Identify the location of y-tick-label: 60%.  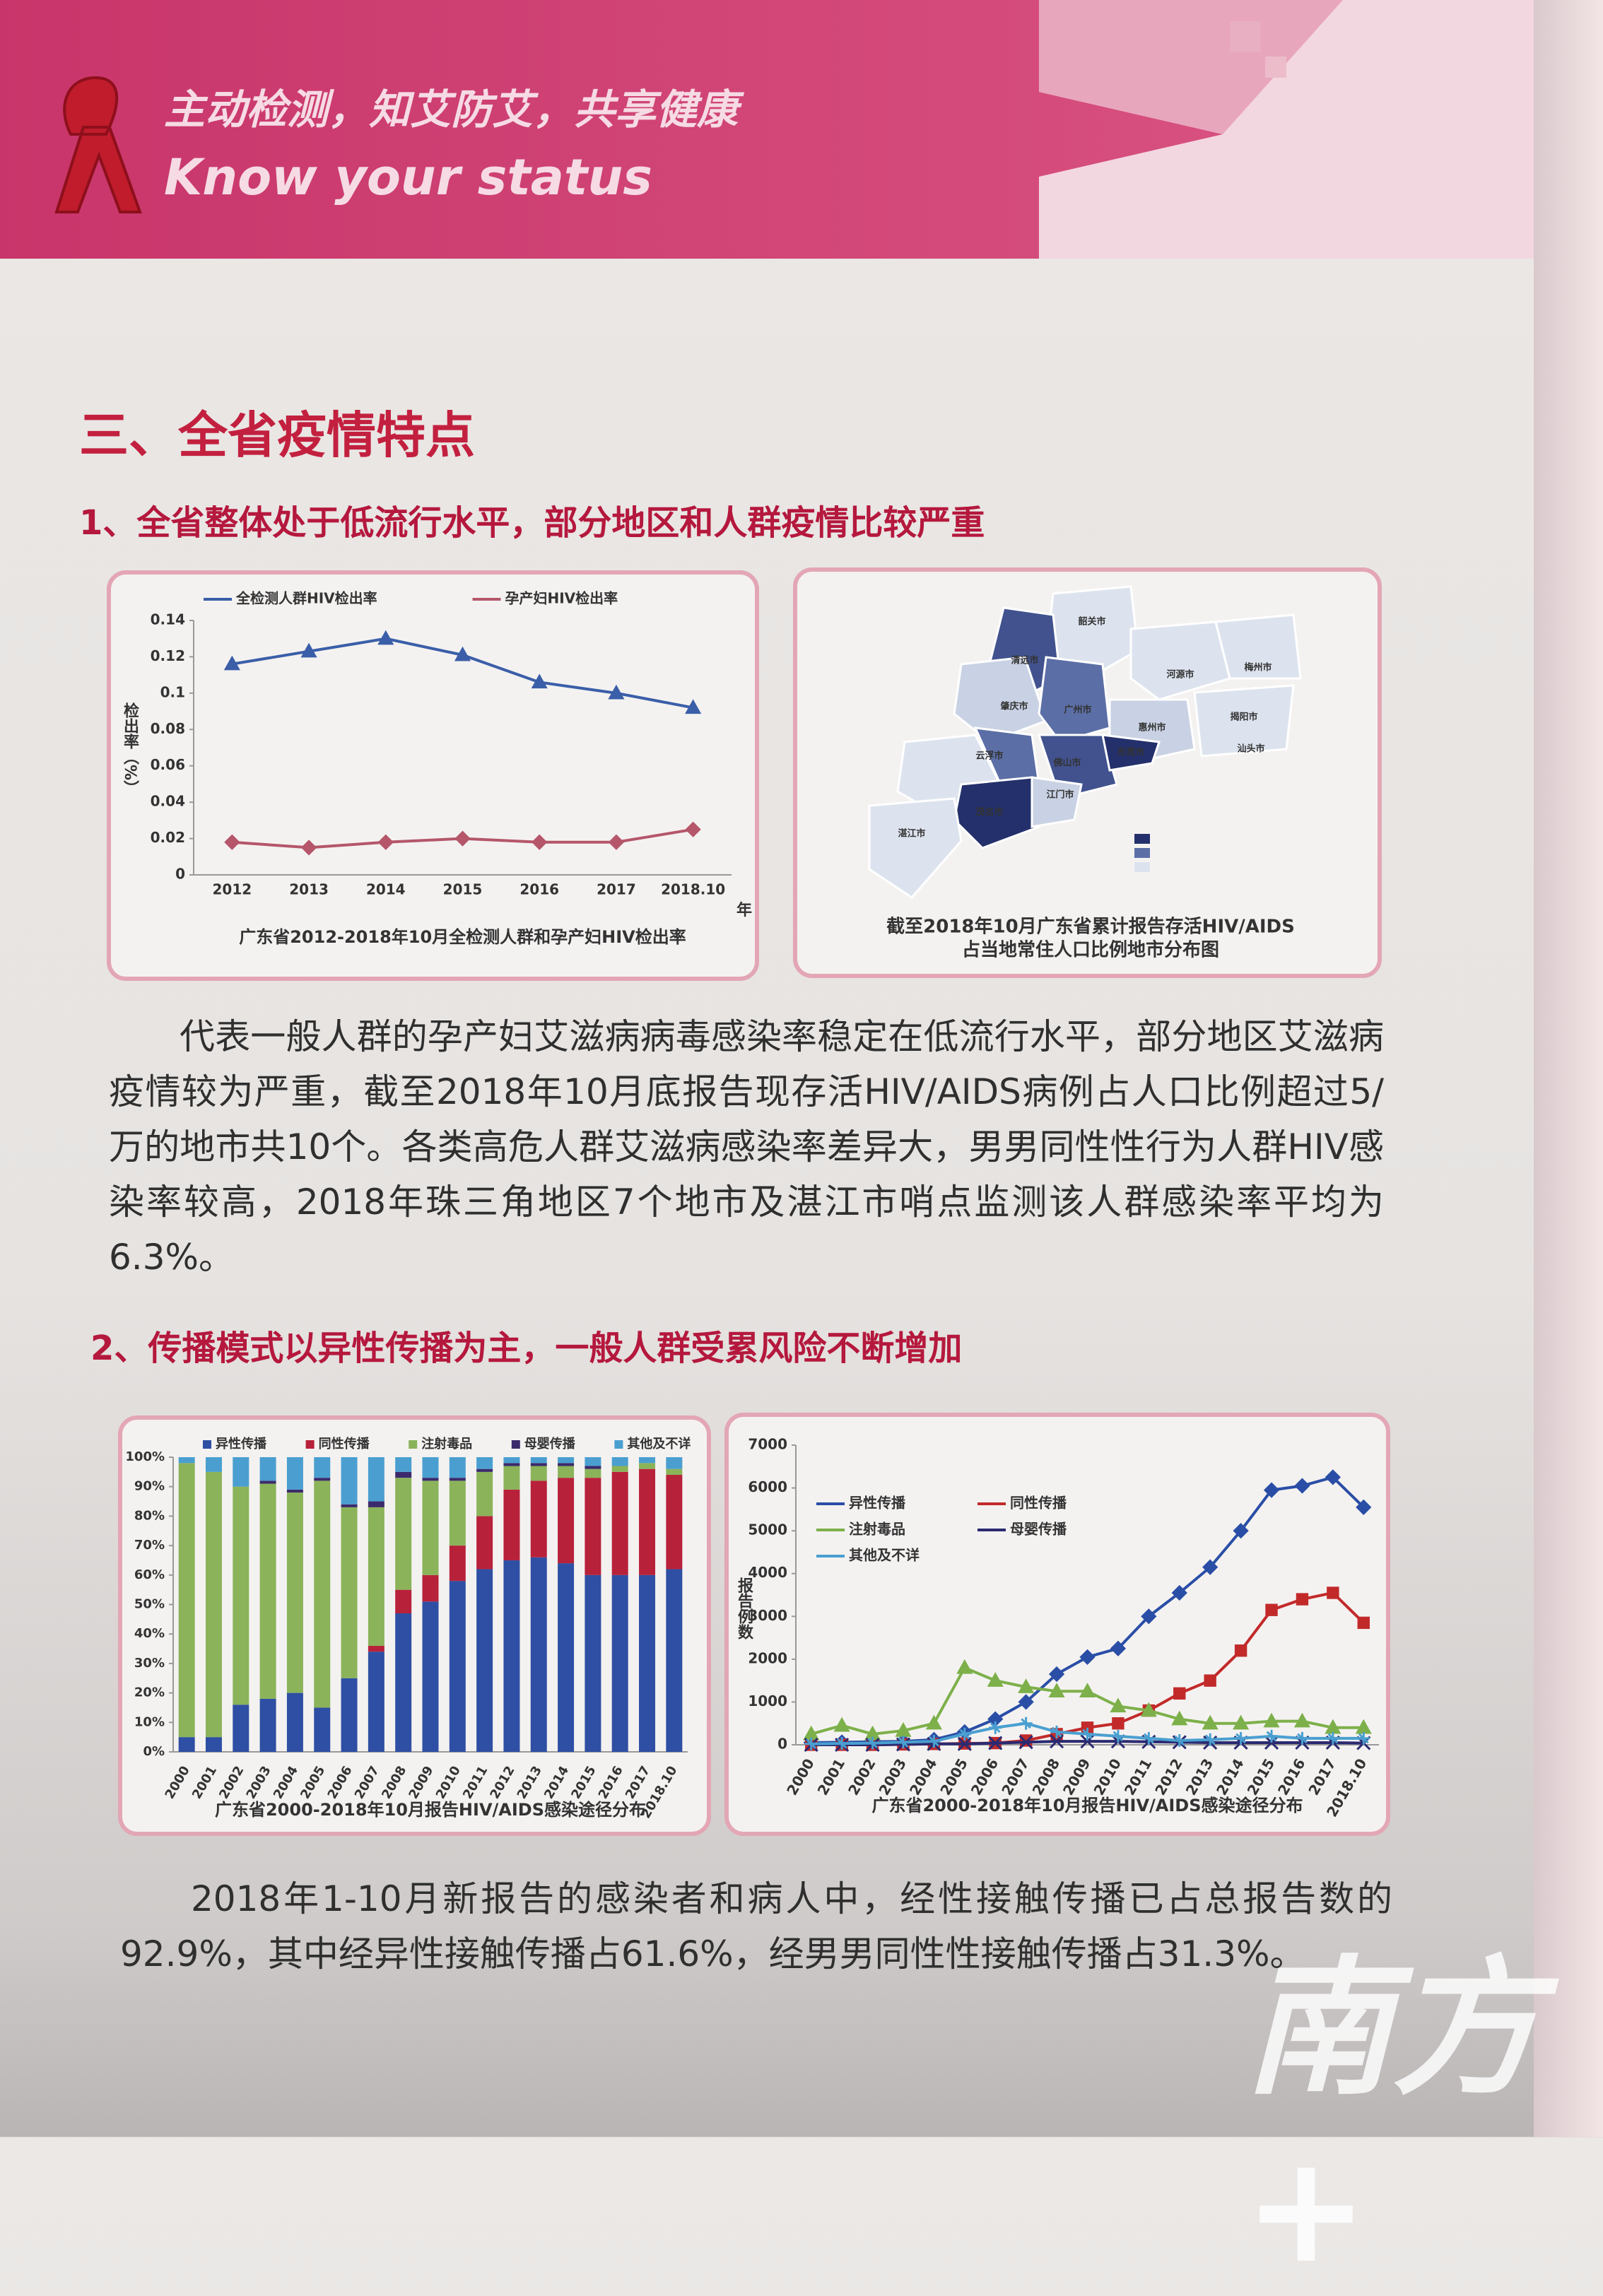
(149, 1574).